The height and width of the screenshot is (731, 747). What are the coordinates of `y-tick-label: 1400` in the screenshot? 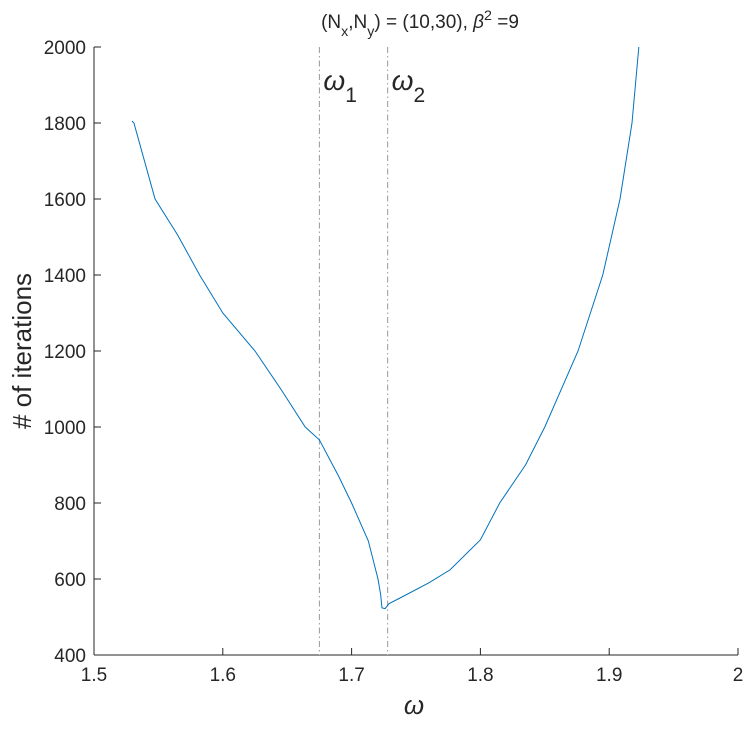 It's located at (65, 276).